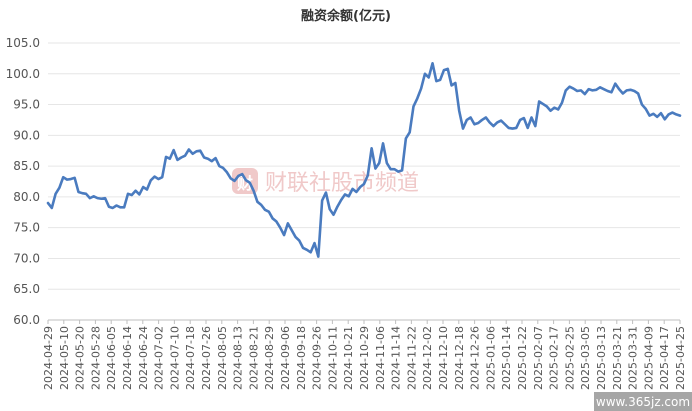 This screenshot has height=411, width=692. Describe the element at coordinates (411, 358) in the screenshot. I see `x-tick-label: 2024-11-22` at that location.